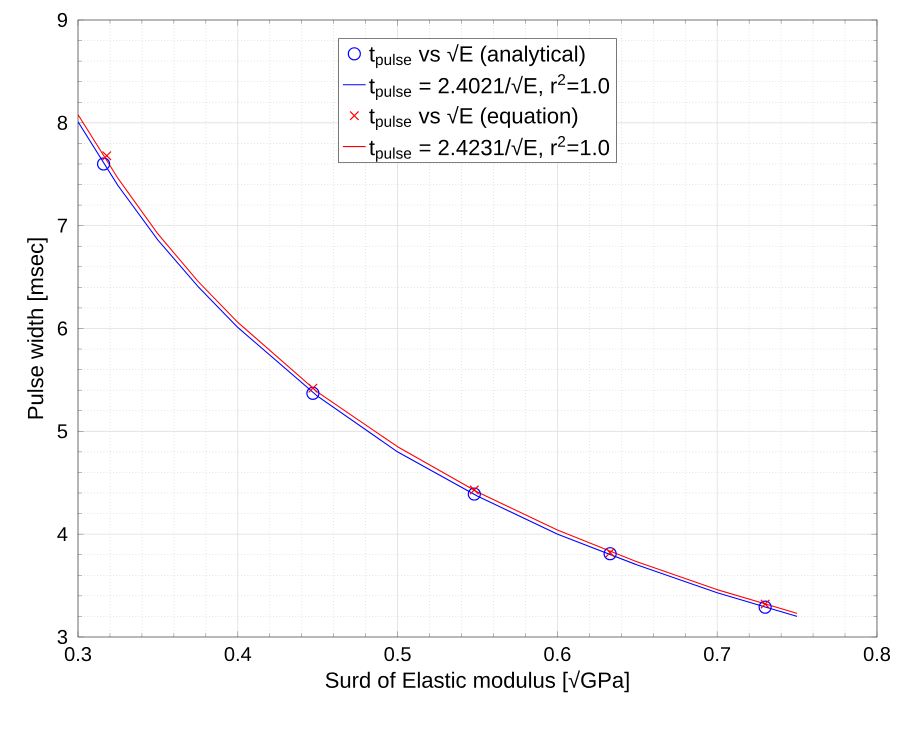 The image size is (897, 731). I want to click on y-tick-label: 9, so click(62, 20).